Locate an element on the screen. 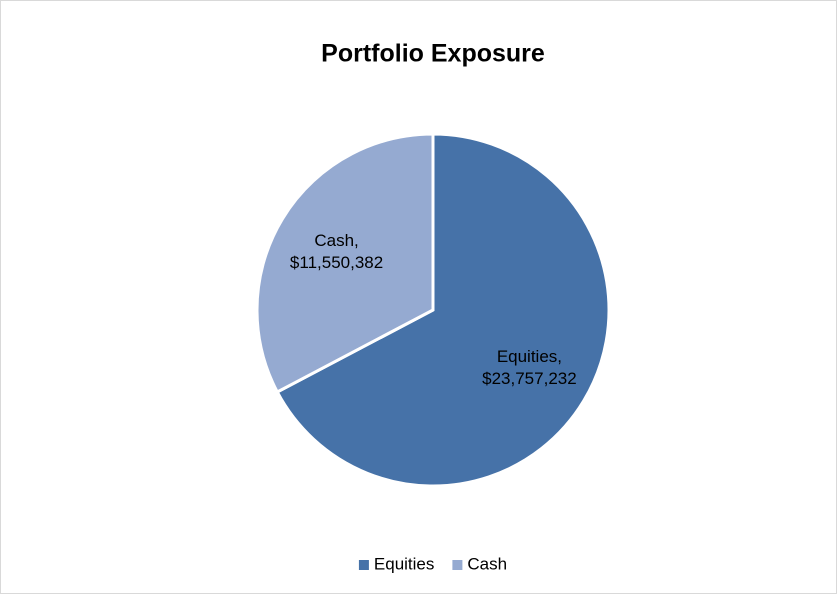  data-label: Equities, $23,757,232 is located at coordinates (529, 368).